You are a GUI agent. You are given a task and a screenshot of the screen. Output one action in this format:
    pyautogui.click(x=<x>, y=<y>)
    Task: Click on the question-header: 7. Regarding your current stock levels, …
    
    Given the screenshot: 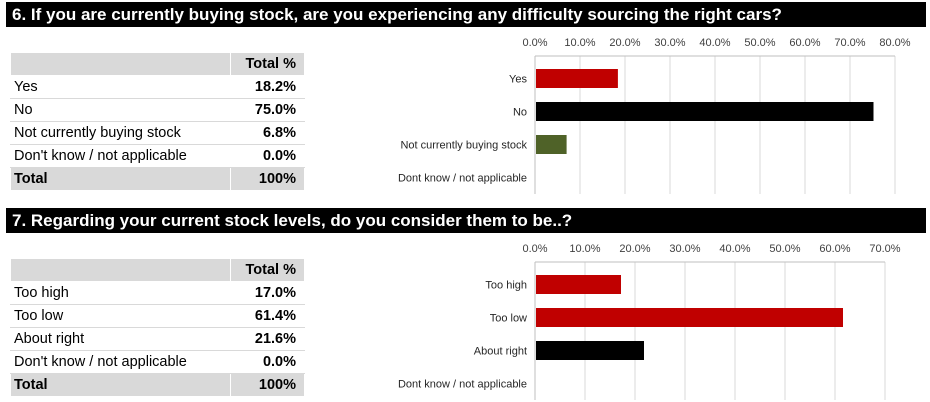 What is the action you would take?
    pyautogui.click(x=466, y=220)
    